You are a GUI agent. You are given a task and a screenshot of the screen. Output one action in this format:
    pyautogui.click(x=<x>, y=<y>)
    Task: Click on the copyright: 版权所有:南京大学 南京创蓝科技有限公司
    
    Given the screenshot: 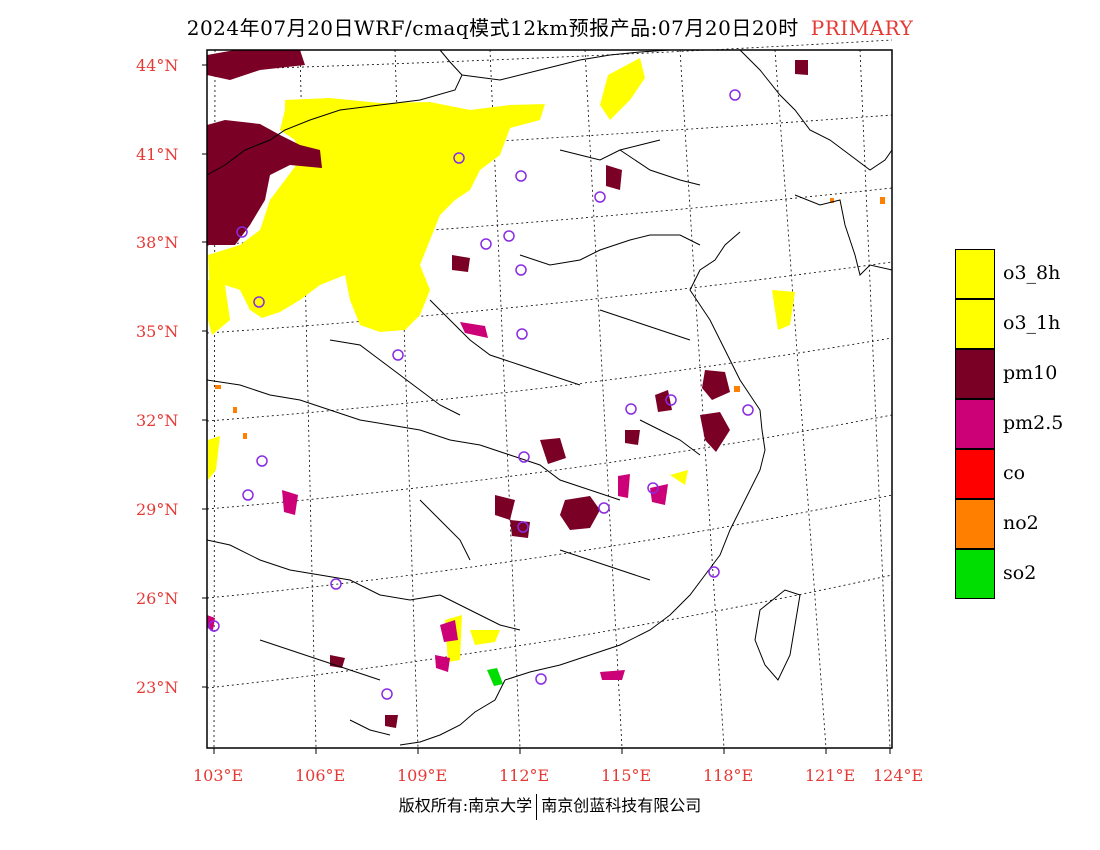 What is the action you would take?
    pyautogui.click(x=550, y=806)
    